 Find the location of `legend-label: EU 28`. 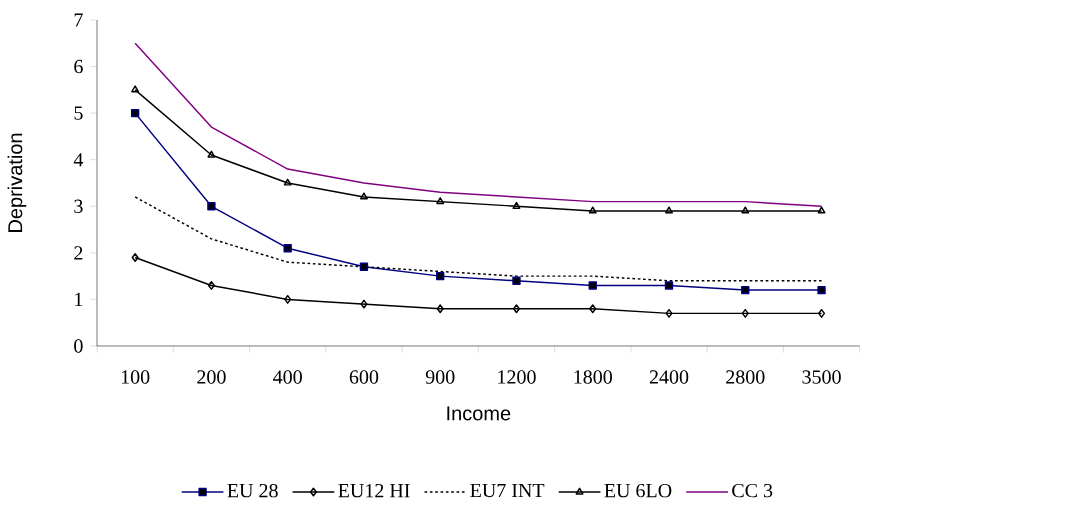

legend-label: EU 28 is located at coordinates (252, 490).